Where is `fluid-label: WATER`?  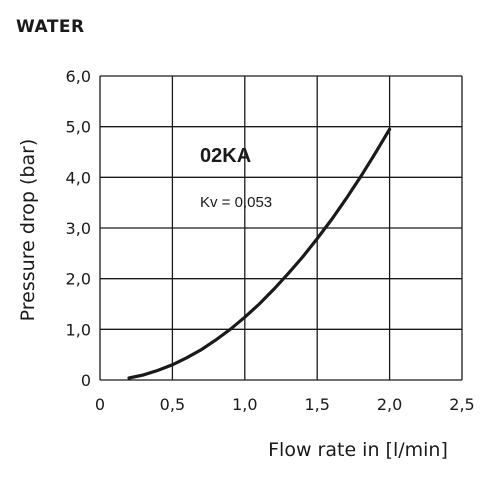 fluid-label: WATER is located at coordinates (50, 27).